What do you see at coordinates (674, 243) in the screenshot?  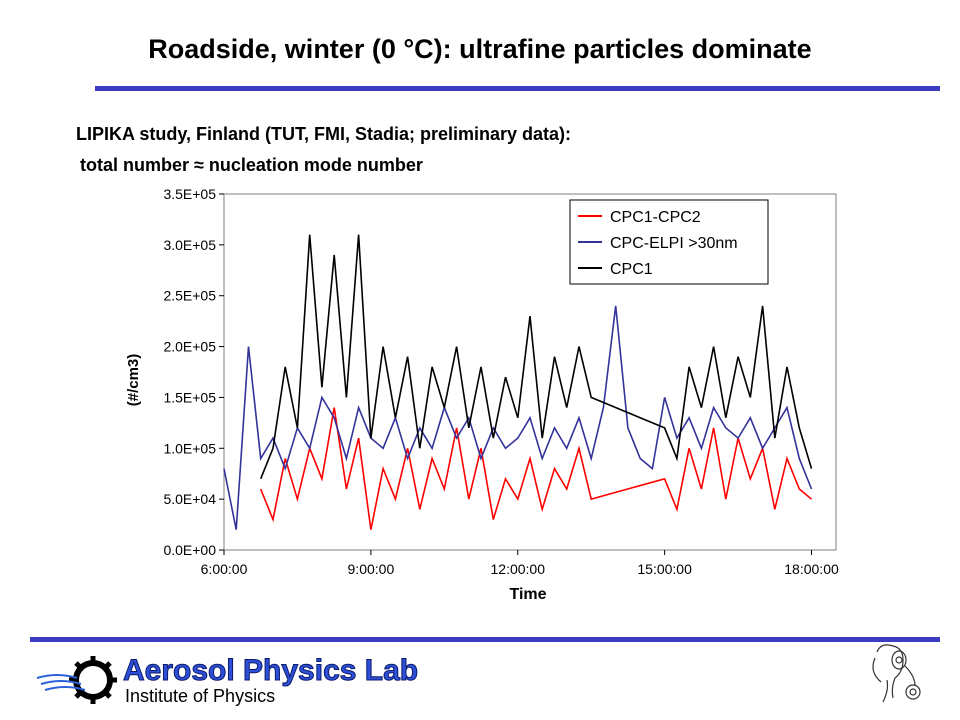 I see `legend-label: CPC-ELPI >30nm` at bounding box center [674, 243].